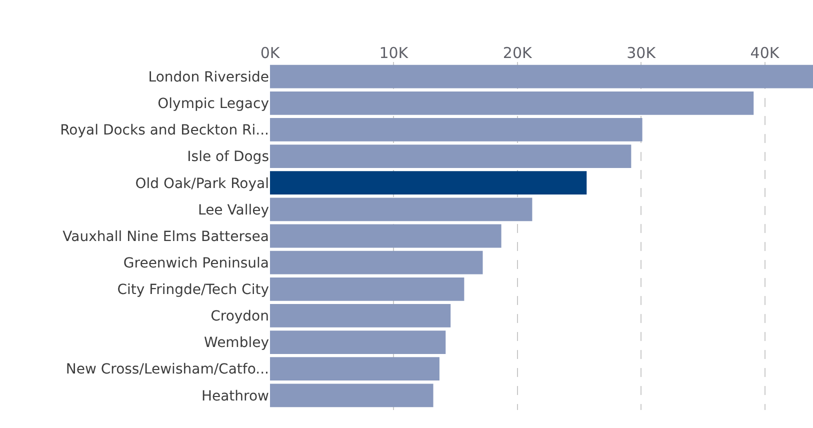 Image resolution: width=813 pixels, height=428 pixels. I want to click on y-tick-label: London Riverside, so click(208, 78).